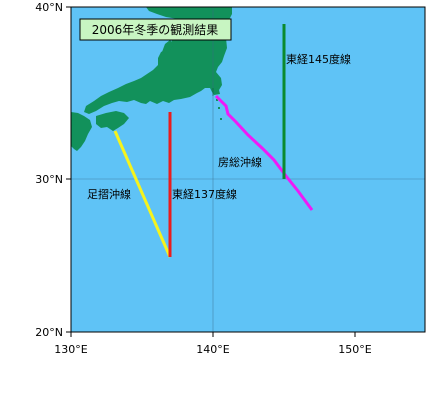  What do you see at coordinates (264, 152) in the screenshot?
I see `route-line-boso` at bounding box center [264, 152].